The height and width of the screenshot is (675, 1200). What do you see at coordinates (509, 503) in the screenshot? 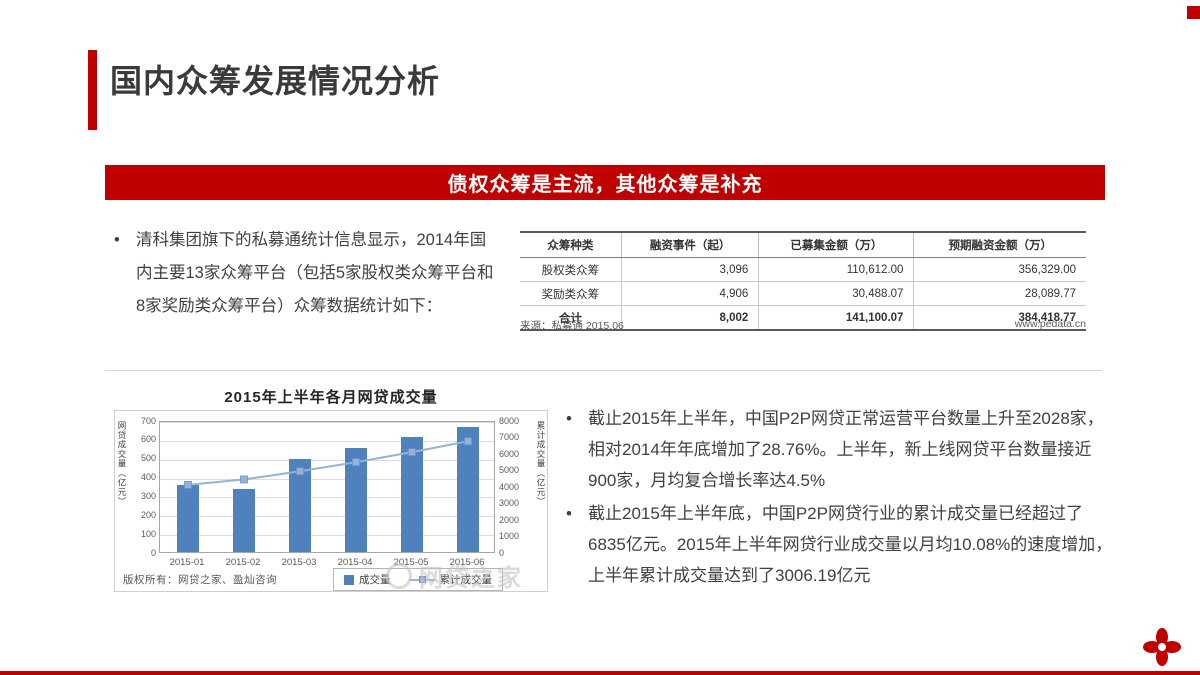
I see `right-axis-tick: 3000` at bounding box center [509, 503].